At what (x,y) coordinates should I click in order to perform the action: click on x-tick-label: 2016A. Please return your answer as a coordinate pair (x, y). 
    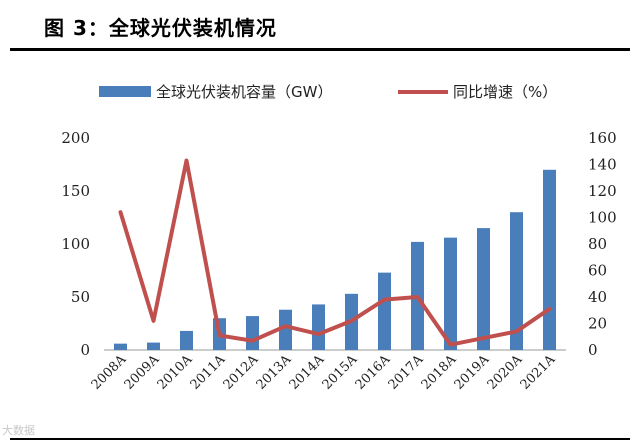
    Looking at the image, I should click on (373, 372).